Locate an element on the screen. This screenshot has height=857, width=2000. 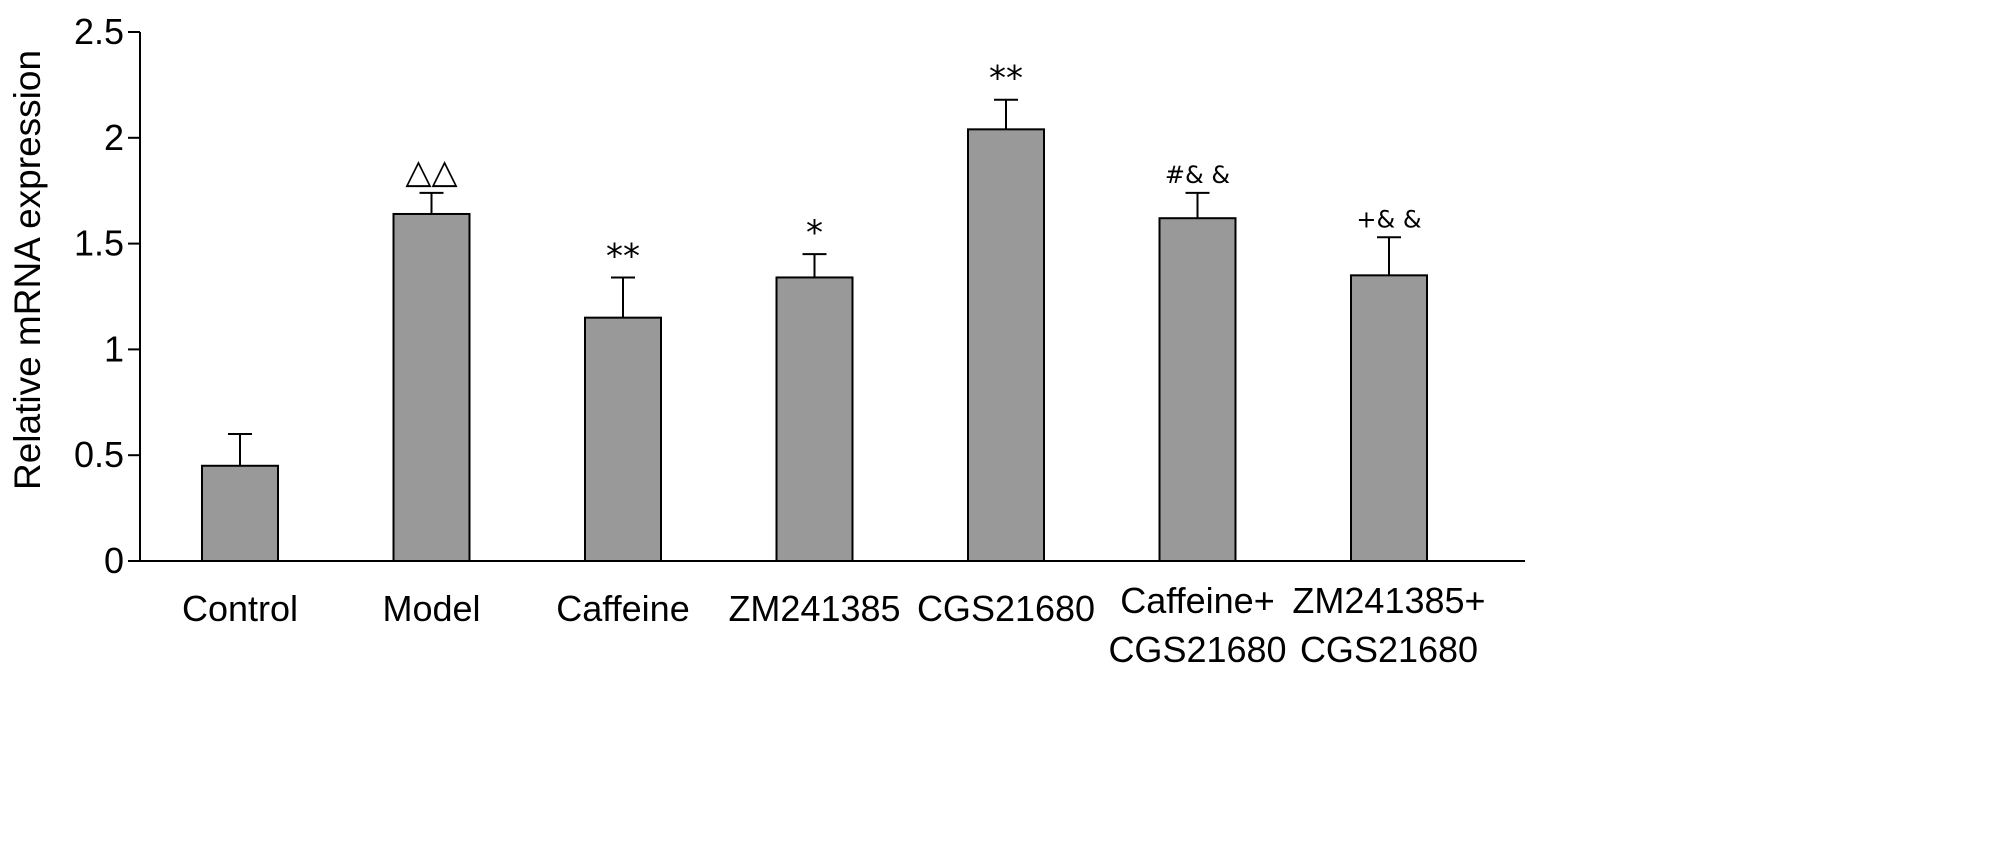
significance-label: #& & is located at coordinates (1197, 175).